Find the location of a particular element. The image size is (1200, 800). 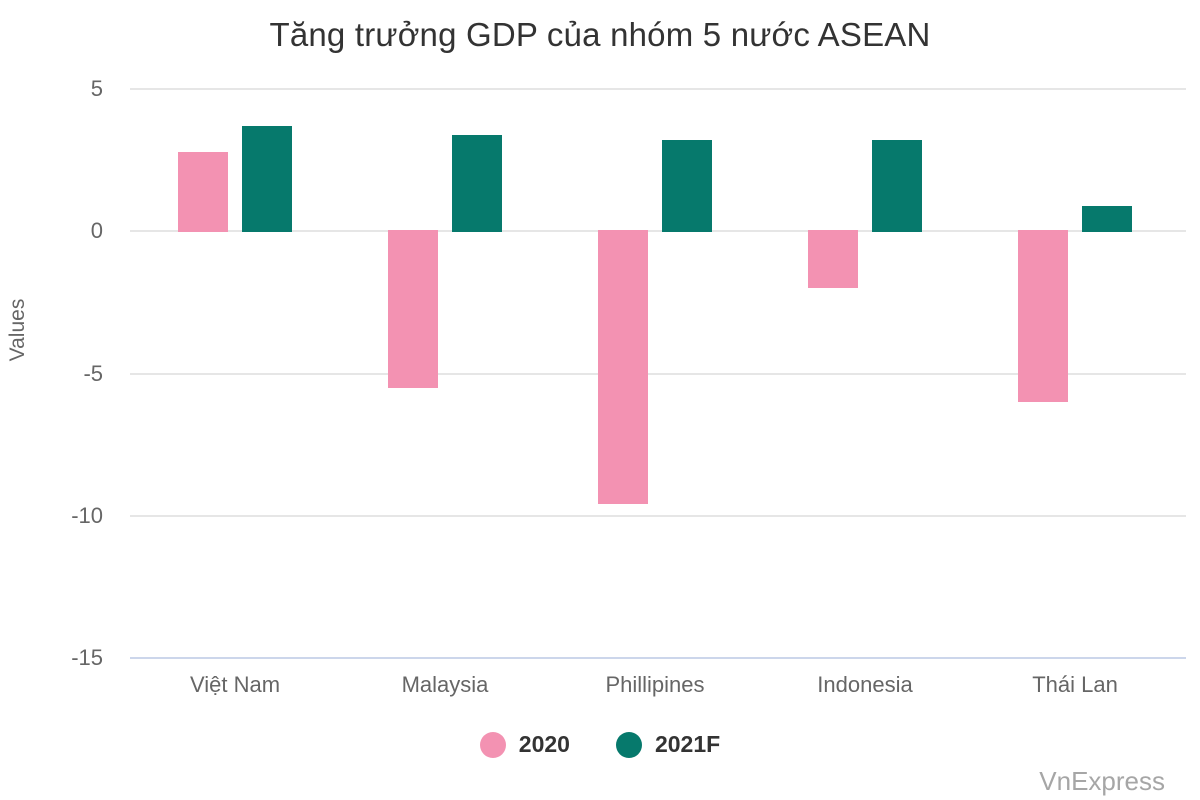

gridline--10 is located at coordinates (658, 515).